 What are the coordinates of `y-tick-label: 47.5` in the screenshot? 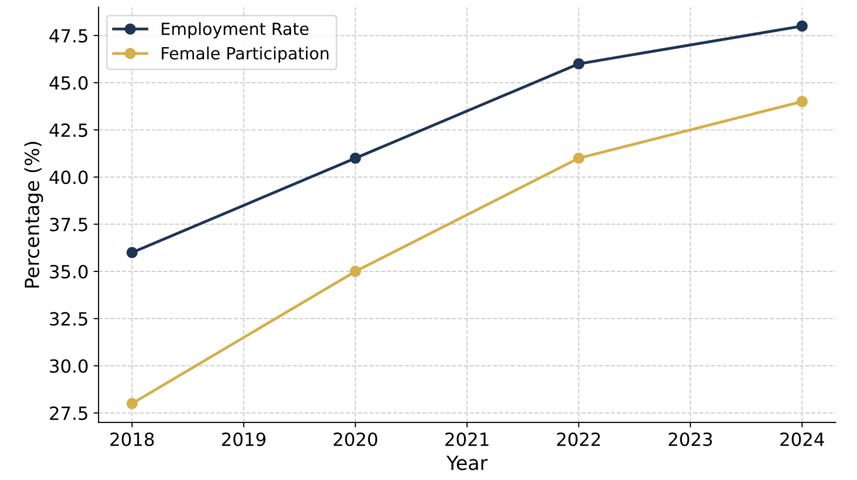 It's located at (69, 36).